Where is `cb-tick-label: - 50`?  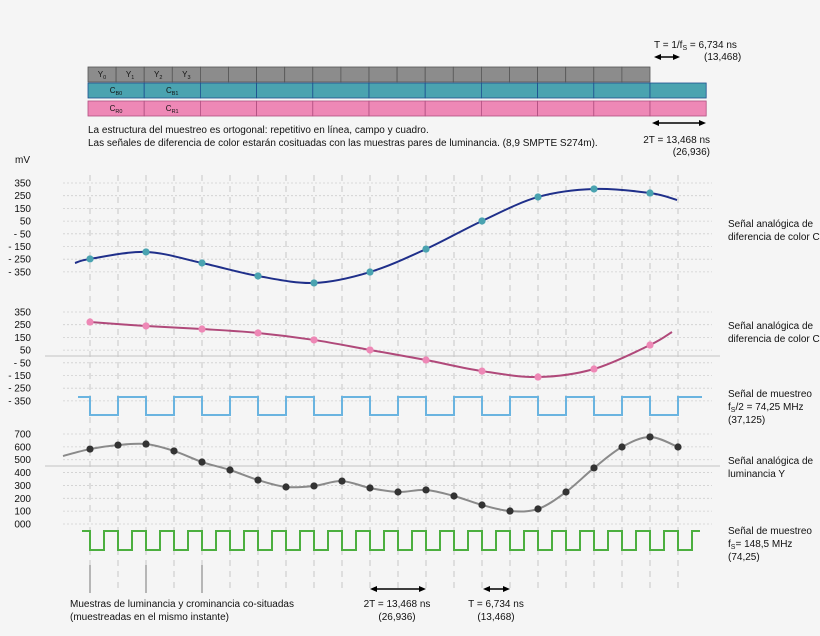 cb-tick-label: - 50 is located at coordinates (23, 234).